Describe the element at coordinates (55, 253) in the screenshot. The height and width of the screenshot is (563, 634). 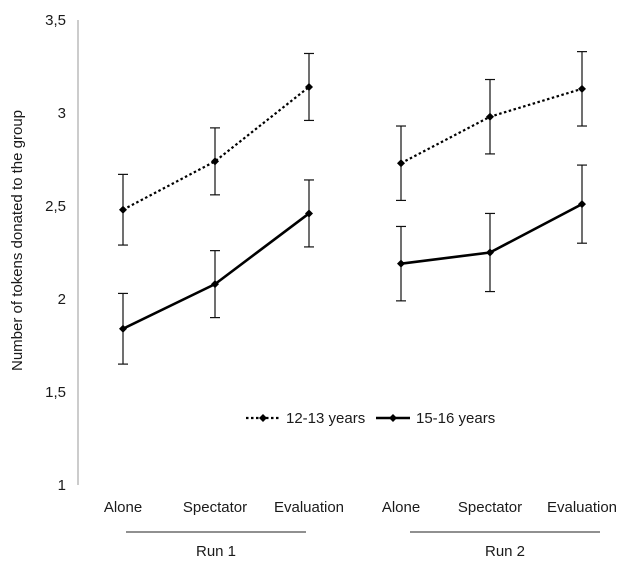
I see `y-tick-labels: 1 1,5 2 2,5 3 3,5` at that location.